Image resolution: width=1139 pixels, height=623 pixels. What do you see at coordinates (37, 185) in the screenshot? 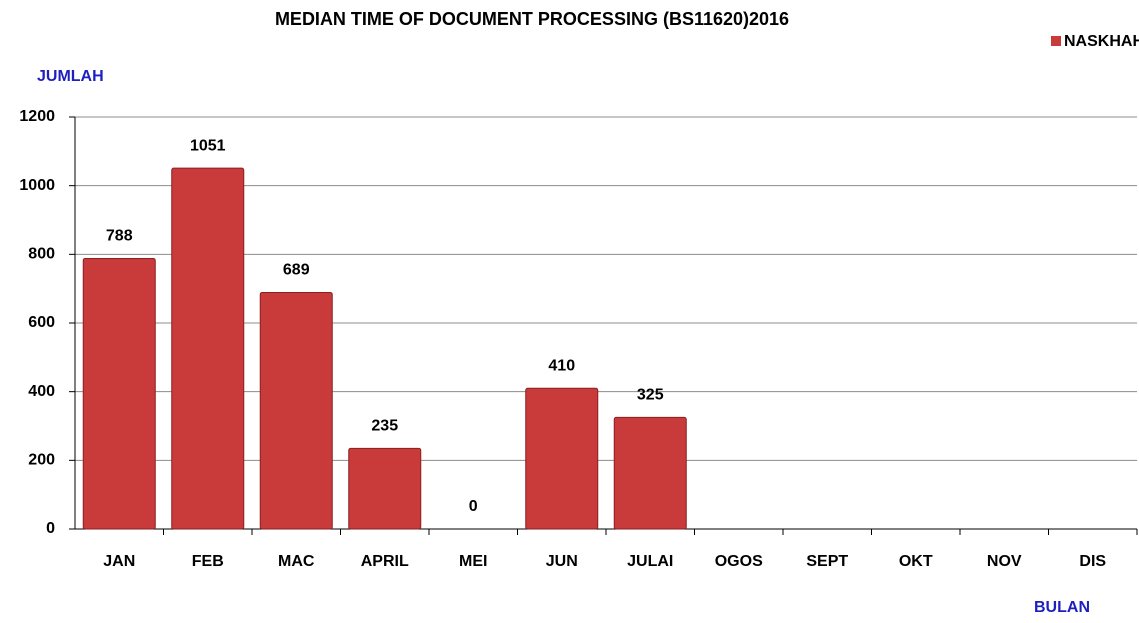
I see `y-tick-label: 1000` at bounding box center [37, 185].